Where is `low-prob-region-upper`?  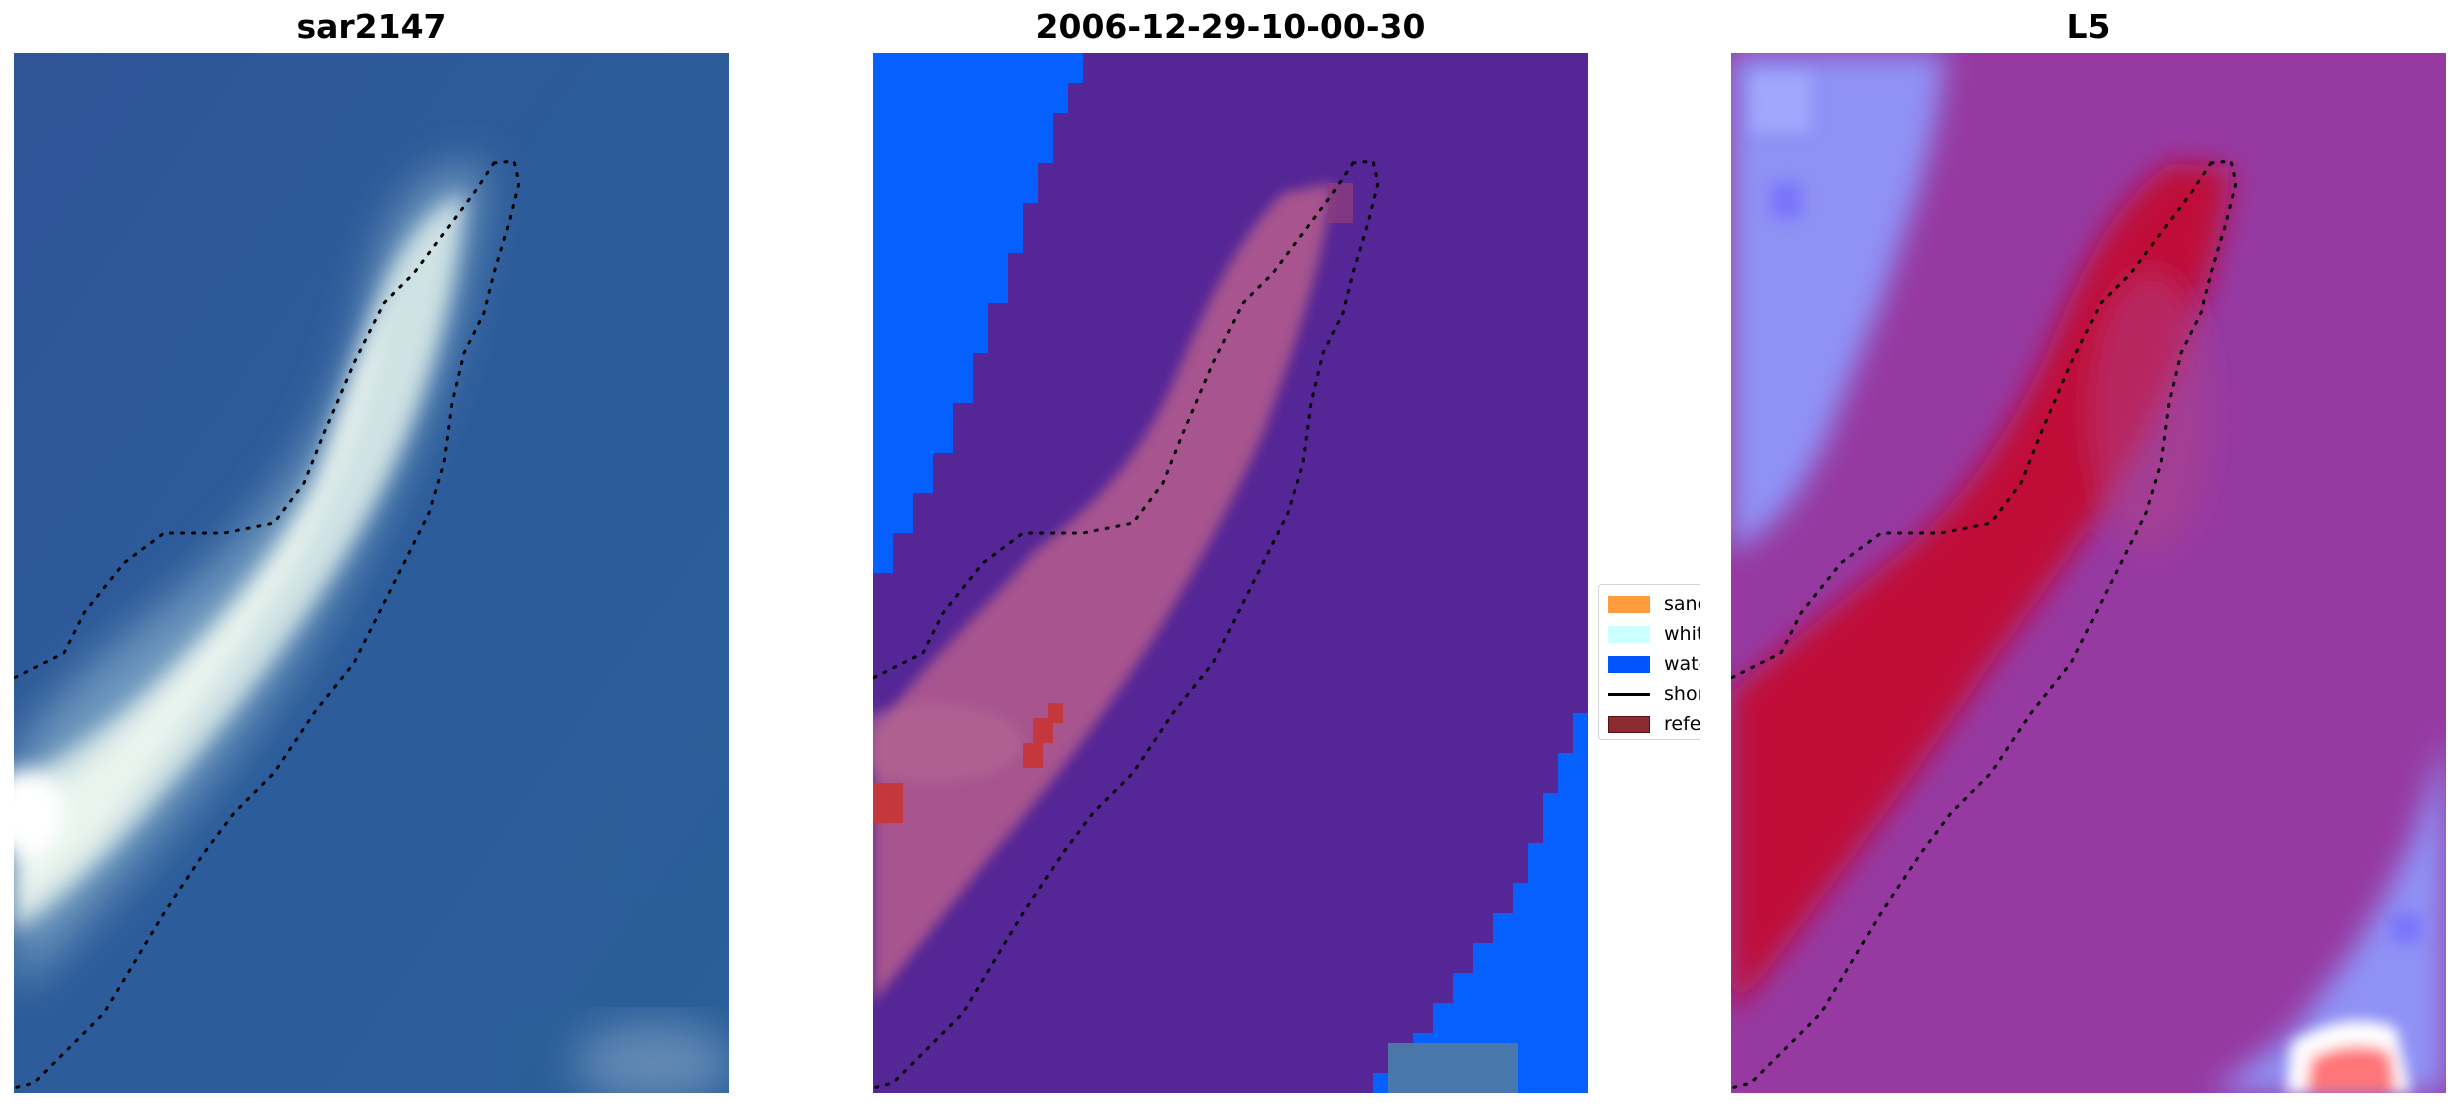
low-prob-region-upper is located at coordinates (1838, 303).